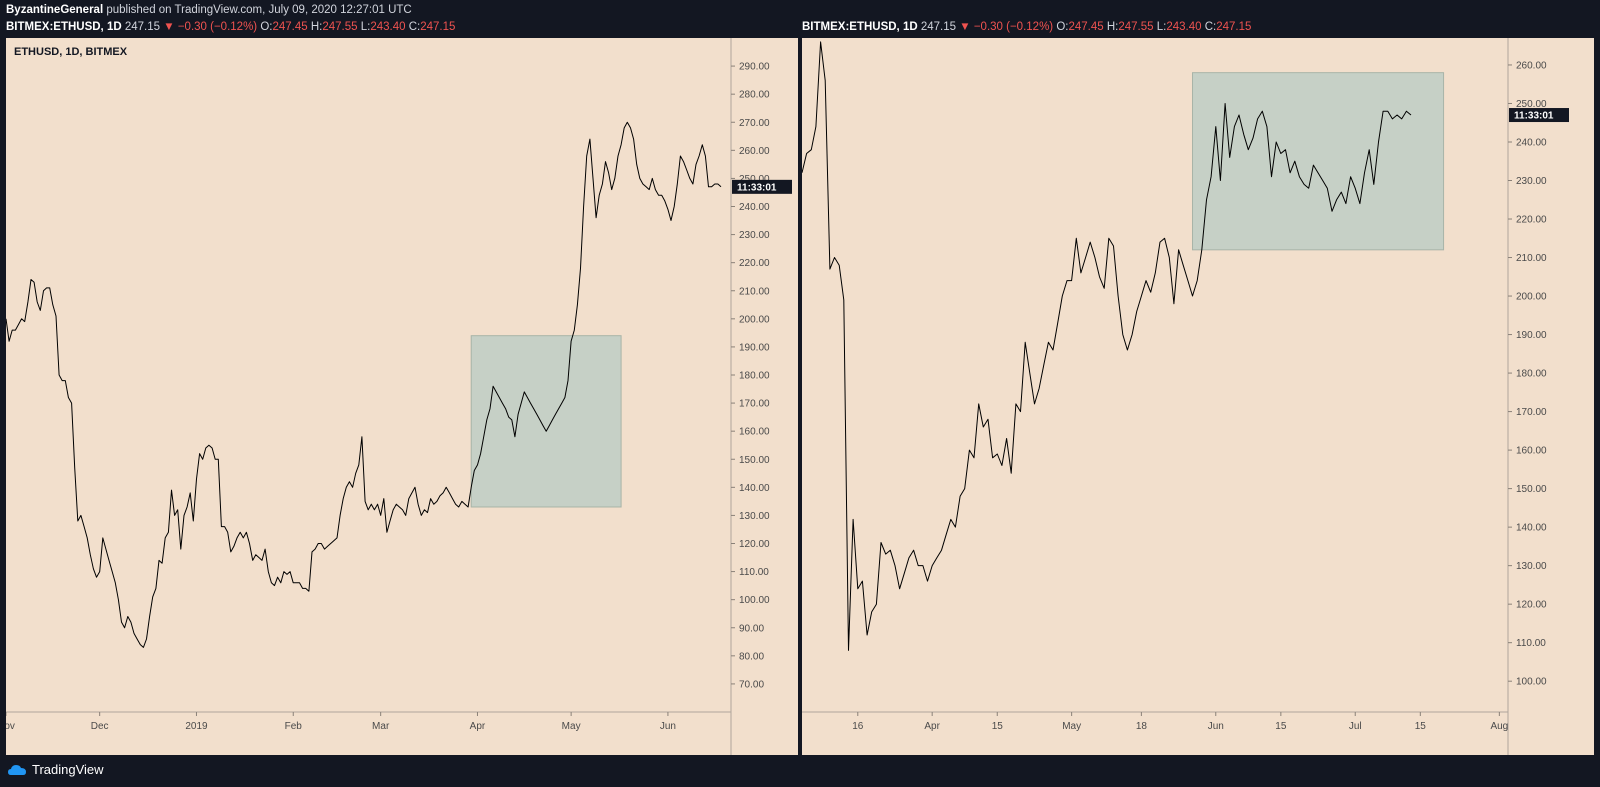 This screenshot has width=1600, height=787. I want to click on tradingview-brand: TradingView, so click(68, 769).